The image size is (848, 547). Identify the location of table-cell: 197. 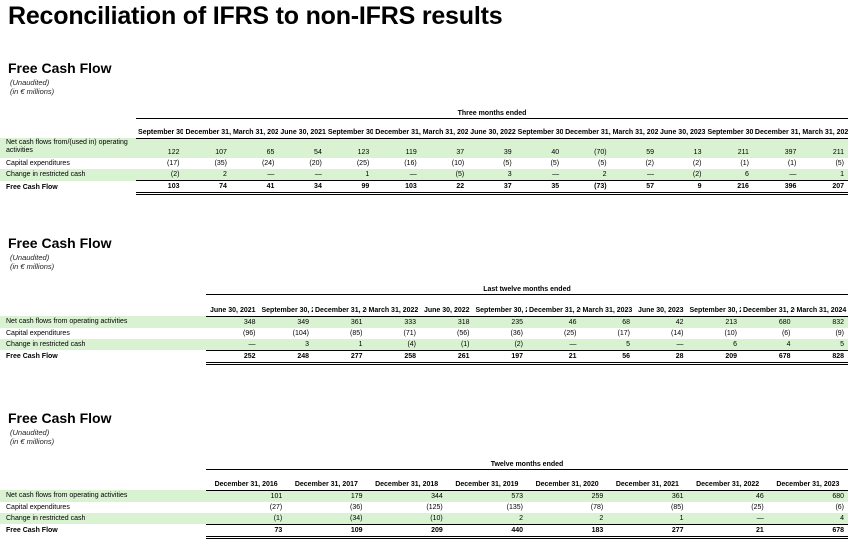
(500, 357).